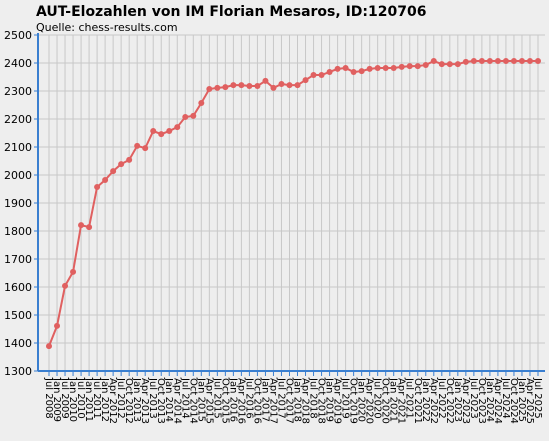  I want to click on x-tick-label: Jul 2023, so click(473, 398).